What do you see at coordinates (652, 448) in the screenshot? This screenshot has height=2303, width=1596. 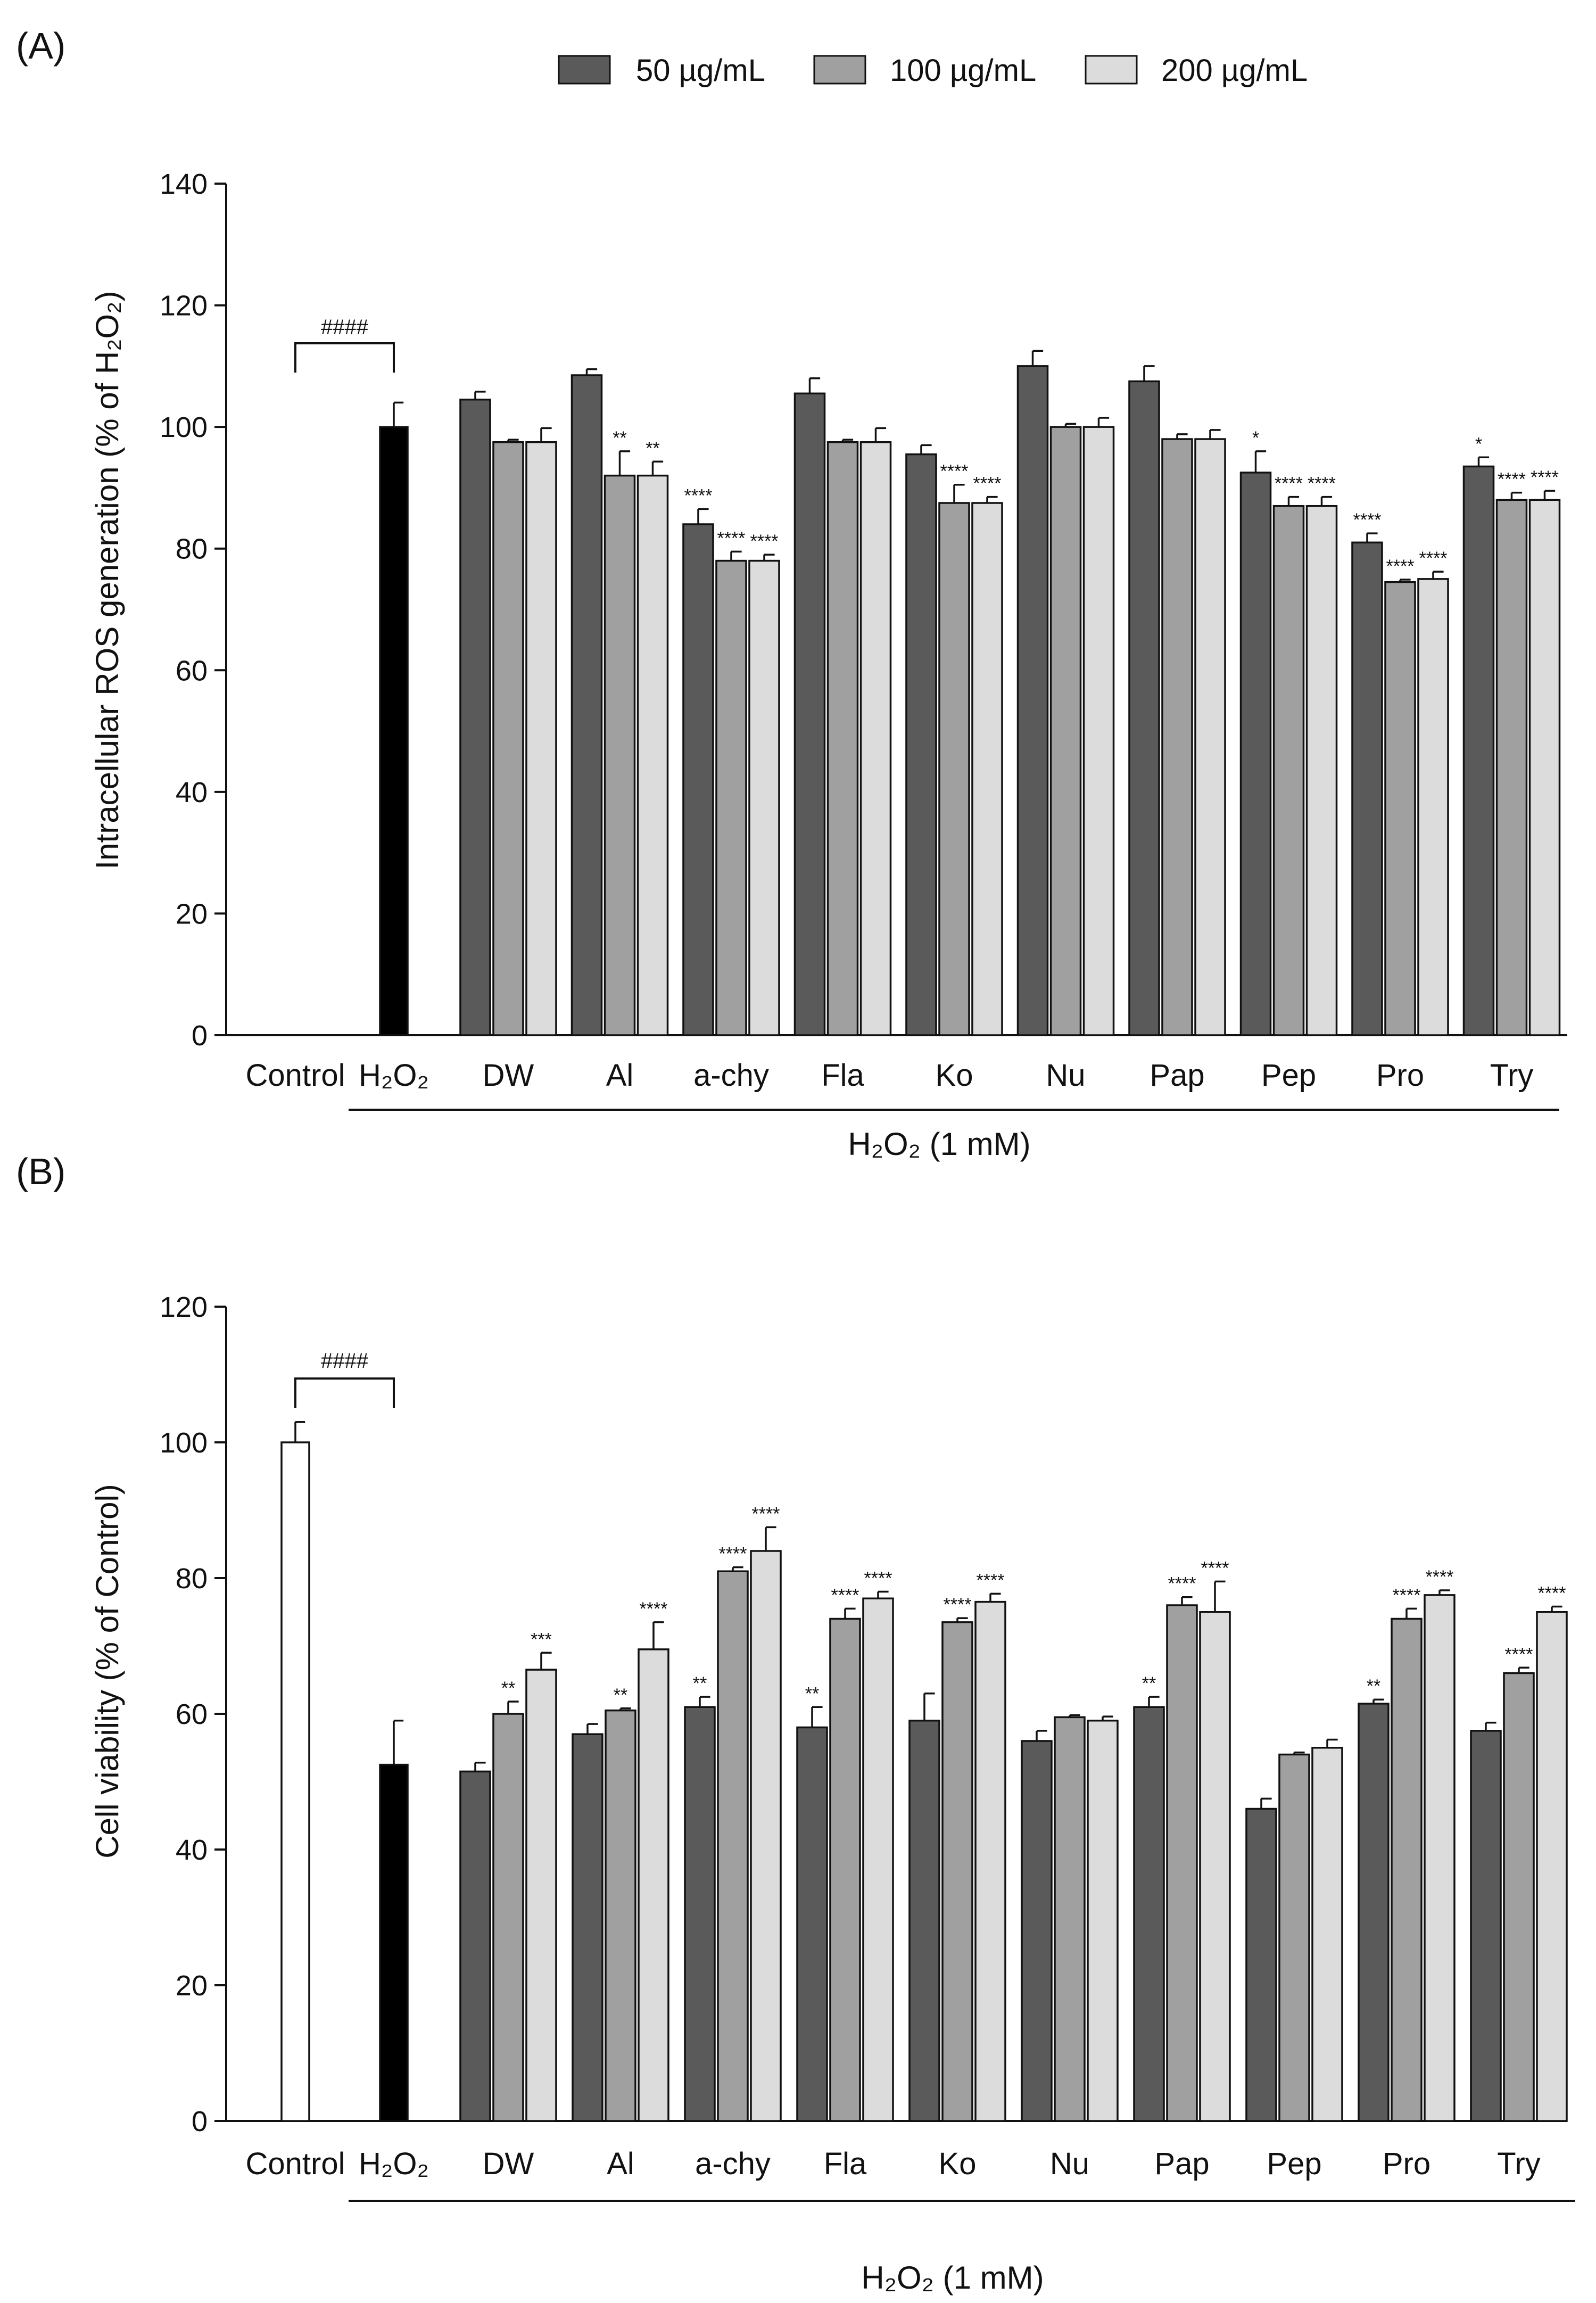 I see `panel-a-sig-label: **` at bounding box center [652, 448].